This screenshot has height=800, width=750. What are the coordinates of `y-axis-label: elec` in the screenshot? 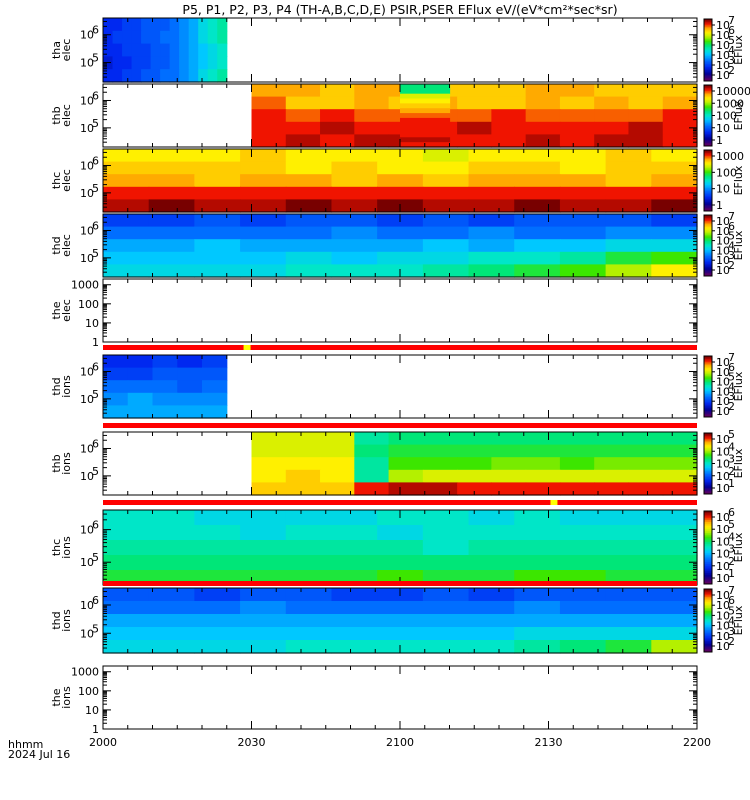 It's located at (66, 50).